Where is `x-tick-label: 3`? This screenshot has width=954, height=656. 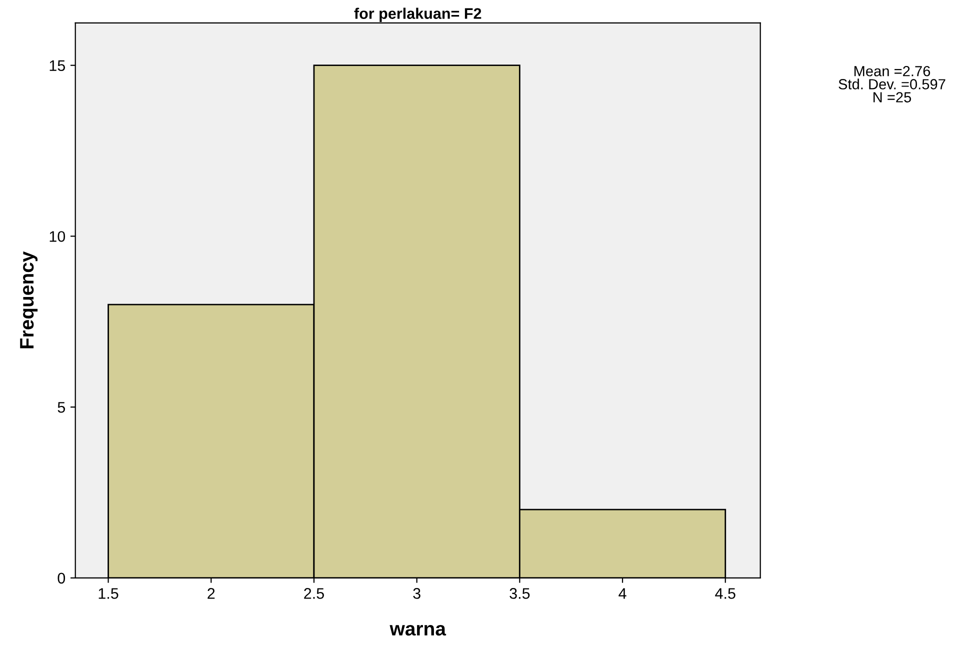 x-tick-label: 3 is located at coordinates (416, 593).